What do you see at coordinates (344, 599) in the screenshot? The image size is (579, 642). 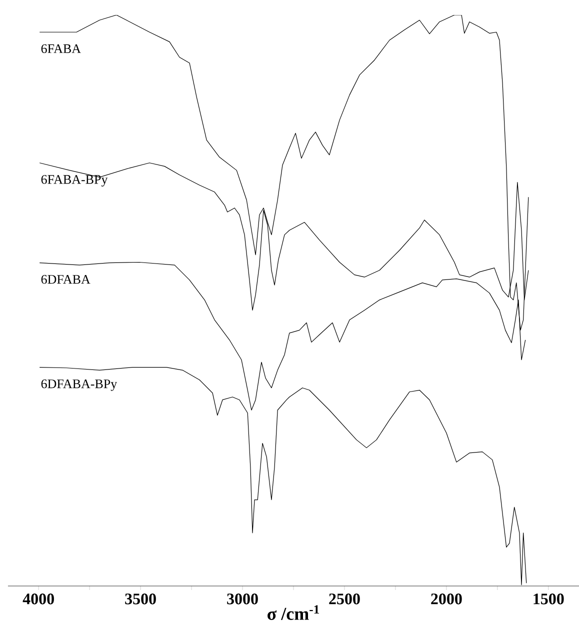 I see `x-tick-label: 2500` at bounding box center [344, 599].